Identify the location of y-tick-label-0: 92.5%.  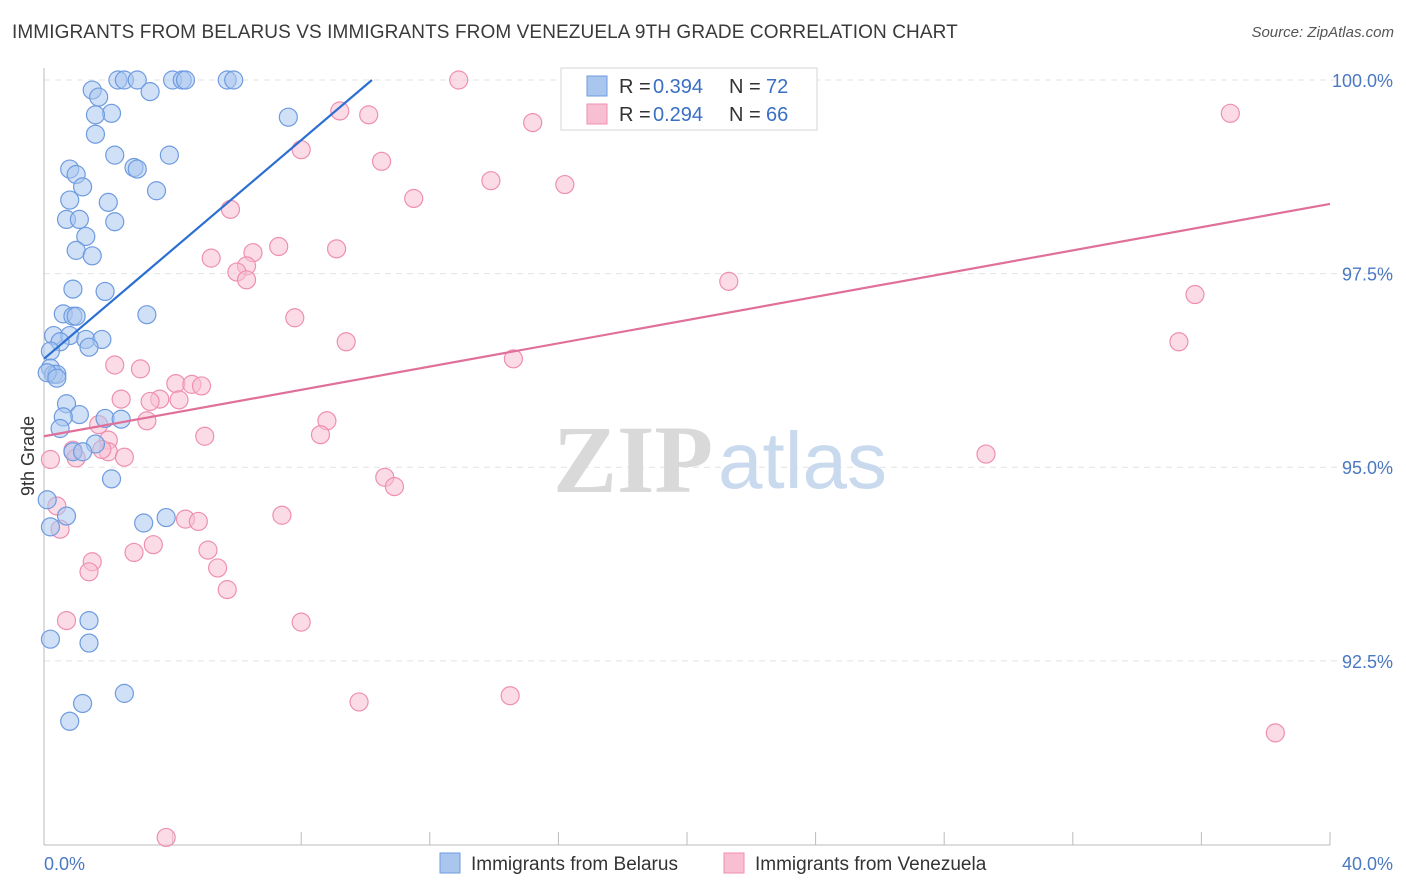
(1367, 662).